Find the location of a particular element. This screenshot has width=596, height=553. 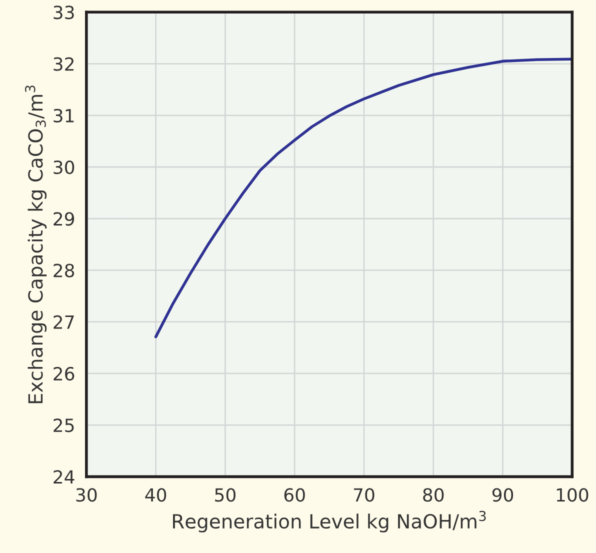

y-tick-label: 32 is located at coordinates (64, 64).